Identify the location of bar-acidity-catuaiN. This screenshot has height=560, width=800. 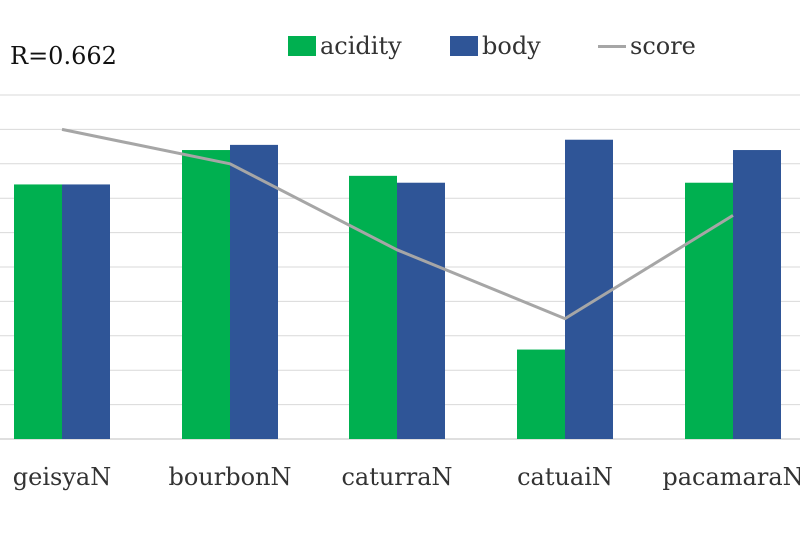
(541, 394).